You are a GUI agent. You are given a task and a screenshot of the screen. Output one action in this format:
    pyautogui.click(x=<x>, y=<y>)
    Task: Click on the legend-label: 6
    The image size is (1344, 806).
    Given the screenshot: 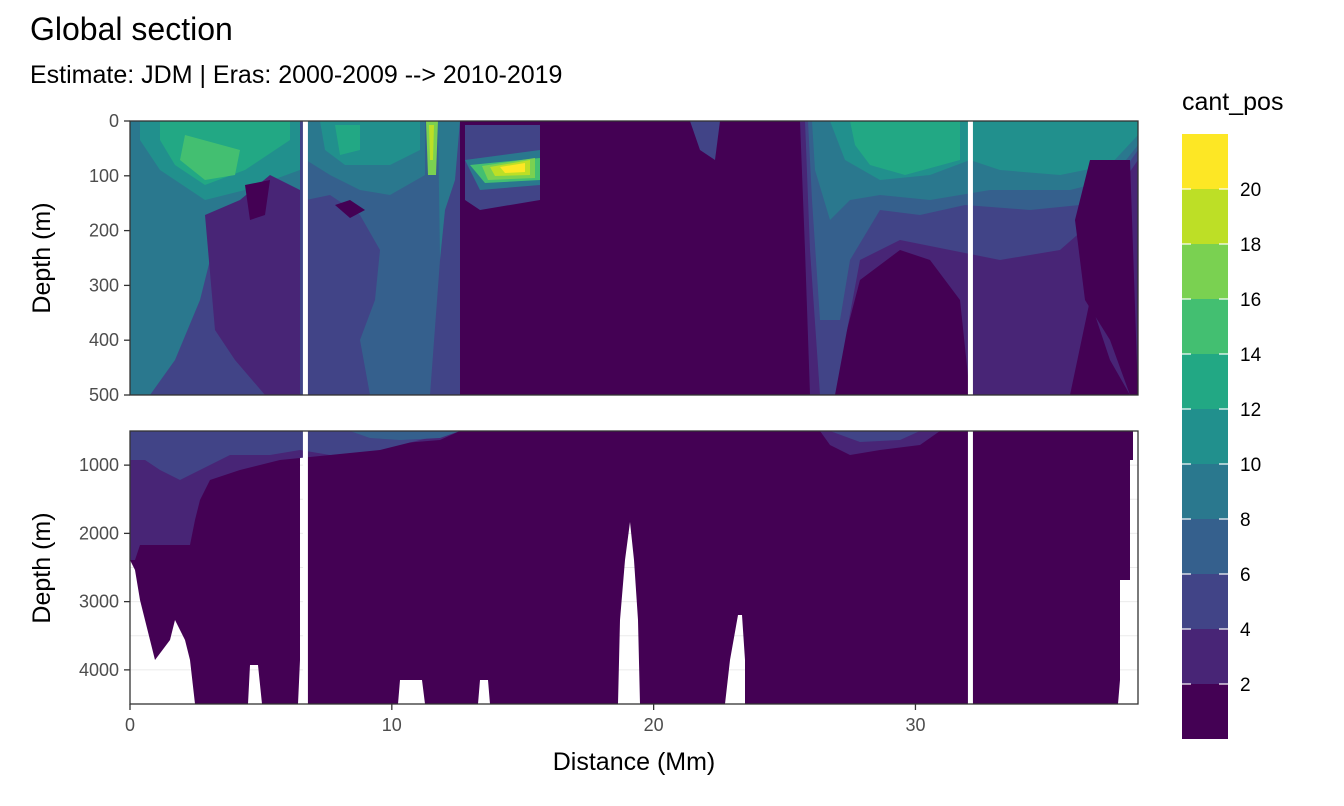 What is the action you would take?
    pyautogui.click(x=1245, y=575)
    